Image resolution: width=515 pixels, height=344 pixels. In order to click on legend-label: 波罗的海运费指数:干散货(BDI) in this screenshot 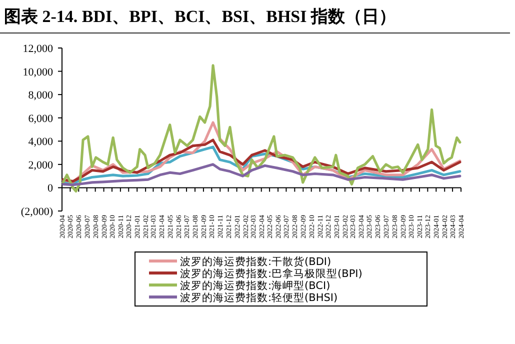, I will do `click(256, 261)`.